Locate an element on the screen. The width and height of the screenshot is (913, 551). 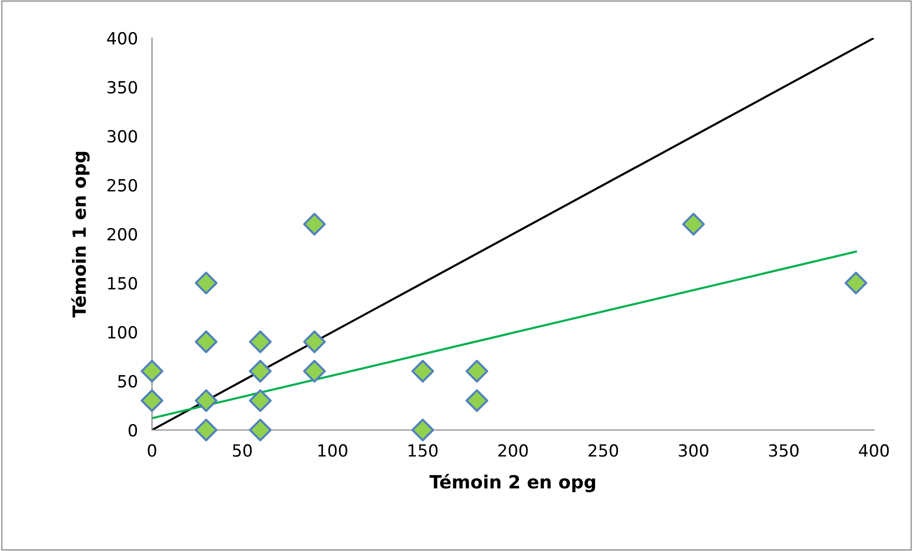
y-tick-label: 200 is located at coordinates (123, 234).